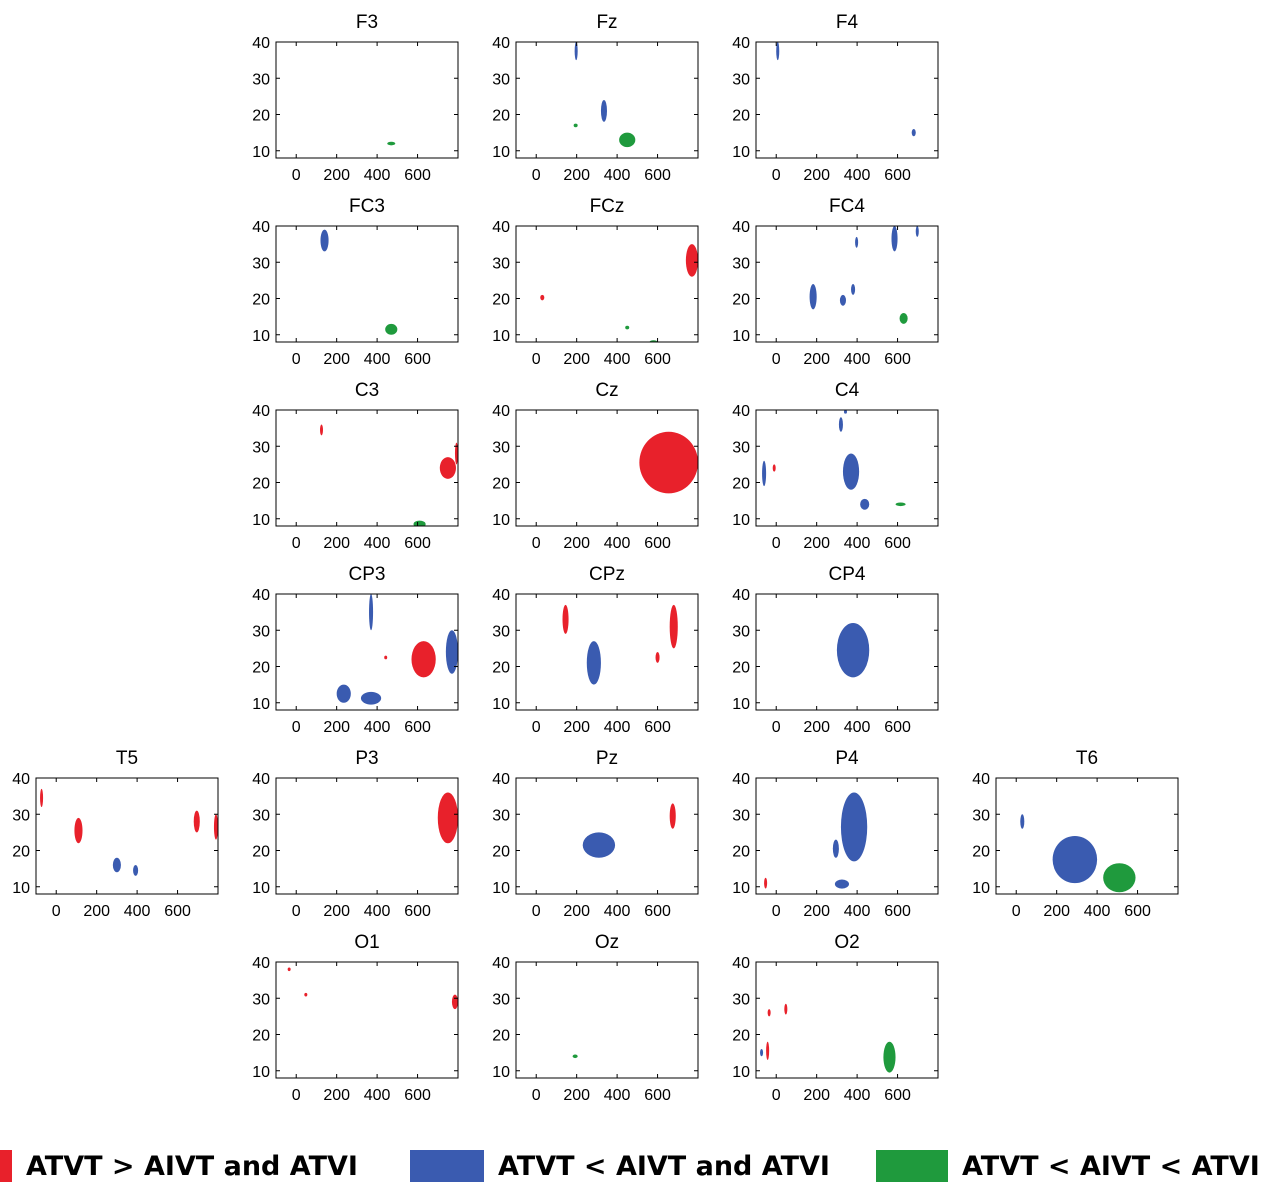  What do you see at coordinates (847, 206) in the screenshot?
I see `panel-title: FC4` at bounding box center [847, 206].